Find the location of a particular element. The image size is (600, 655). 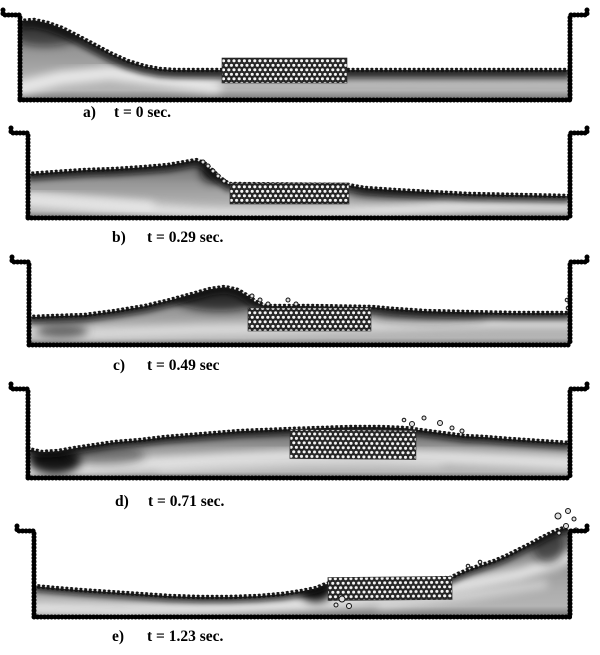

panel-time-label: t = 0 sec. is located at coordinates (142, 112).